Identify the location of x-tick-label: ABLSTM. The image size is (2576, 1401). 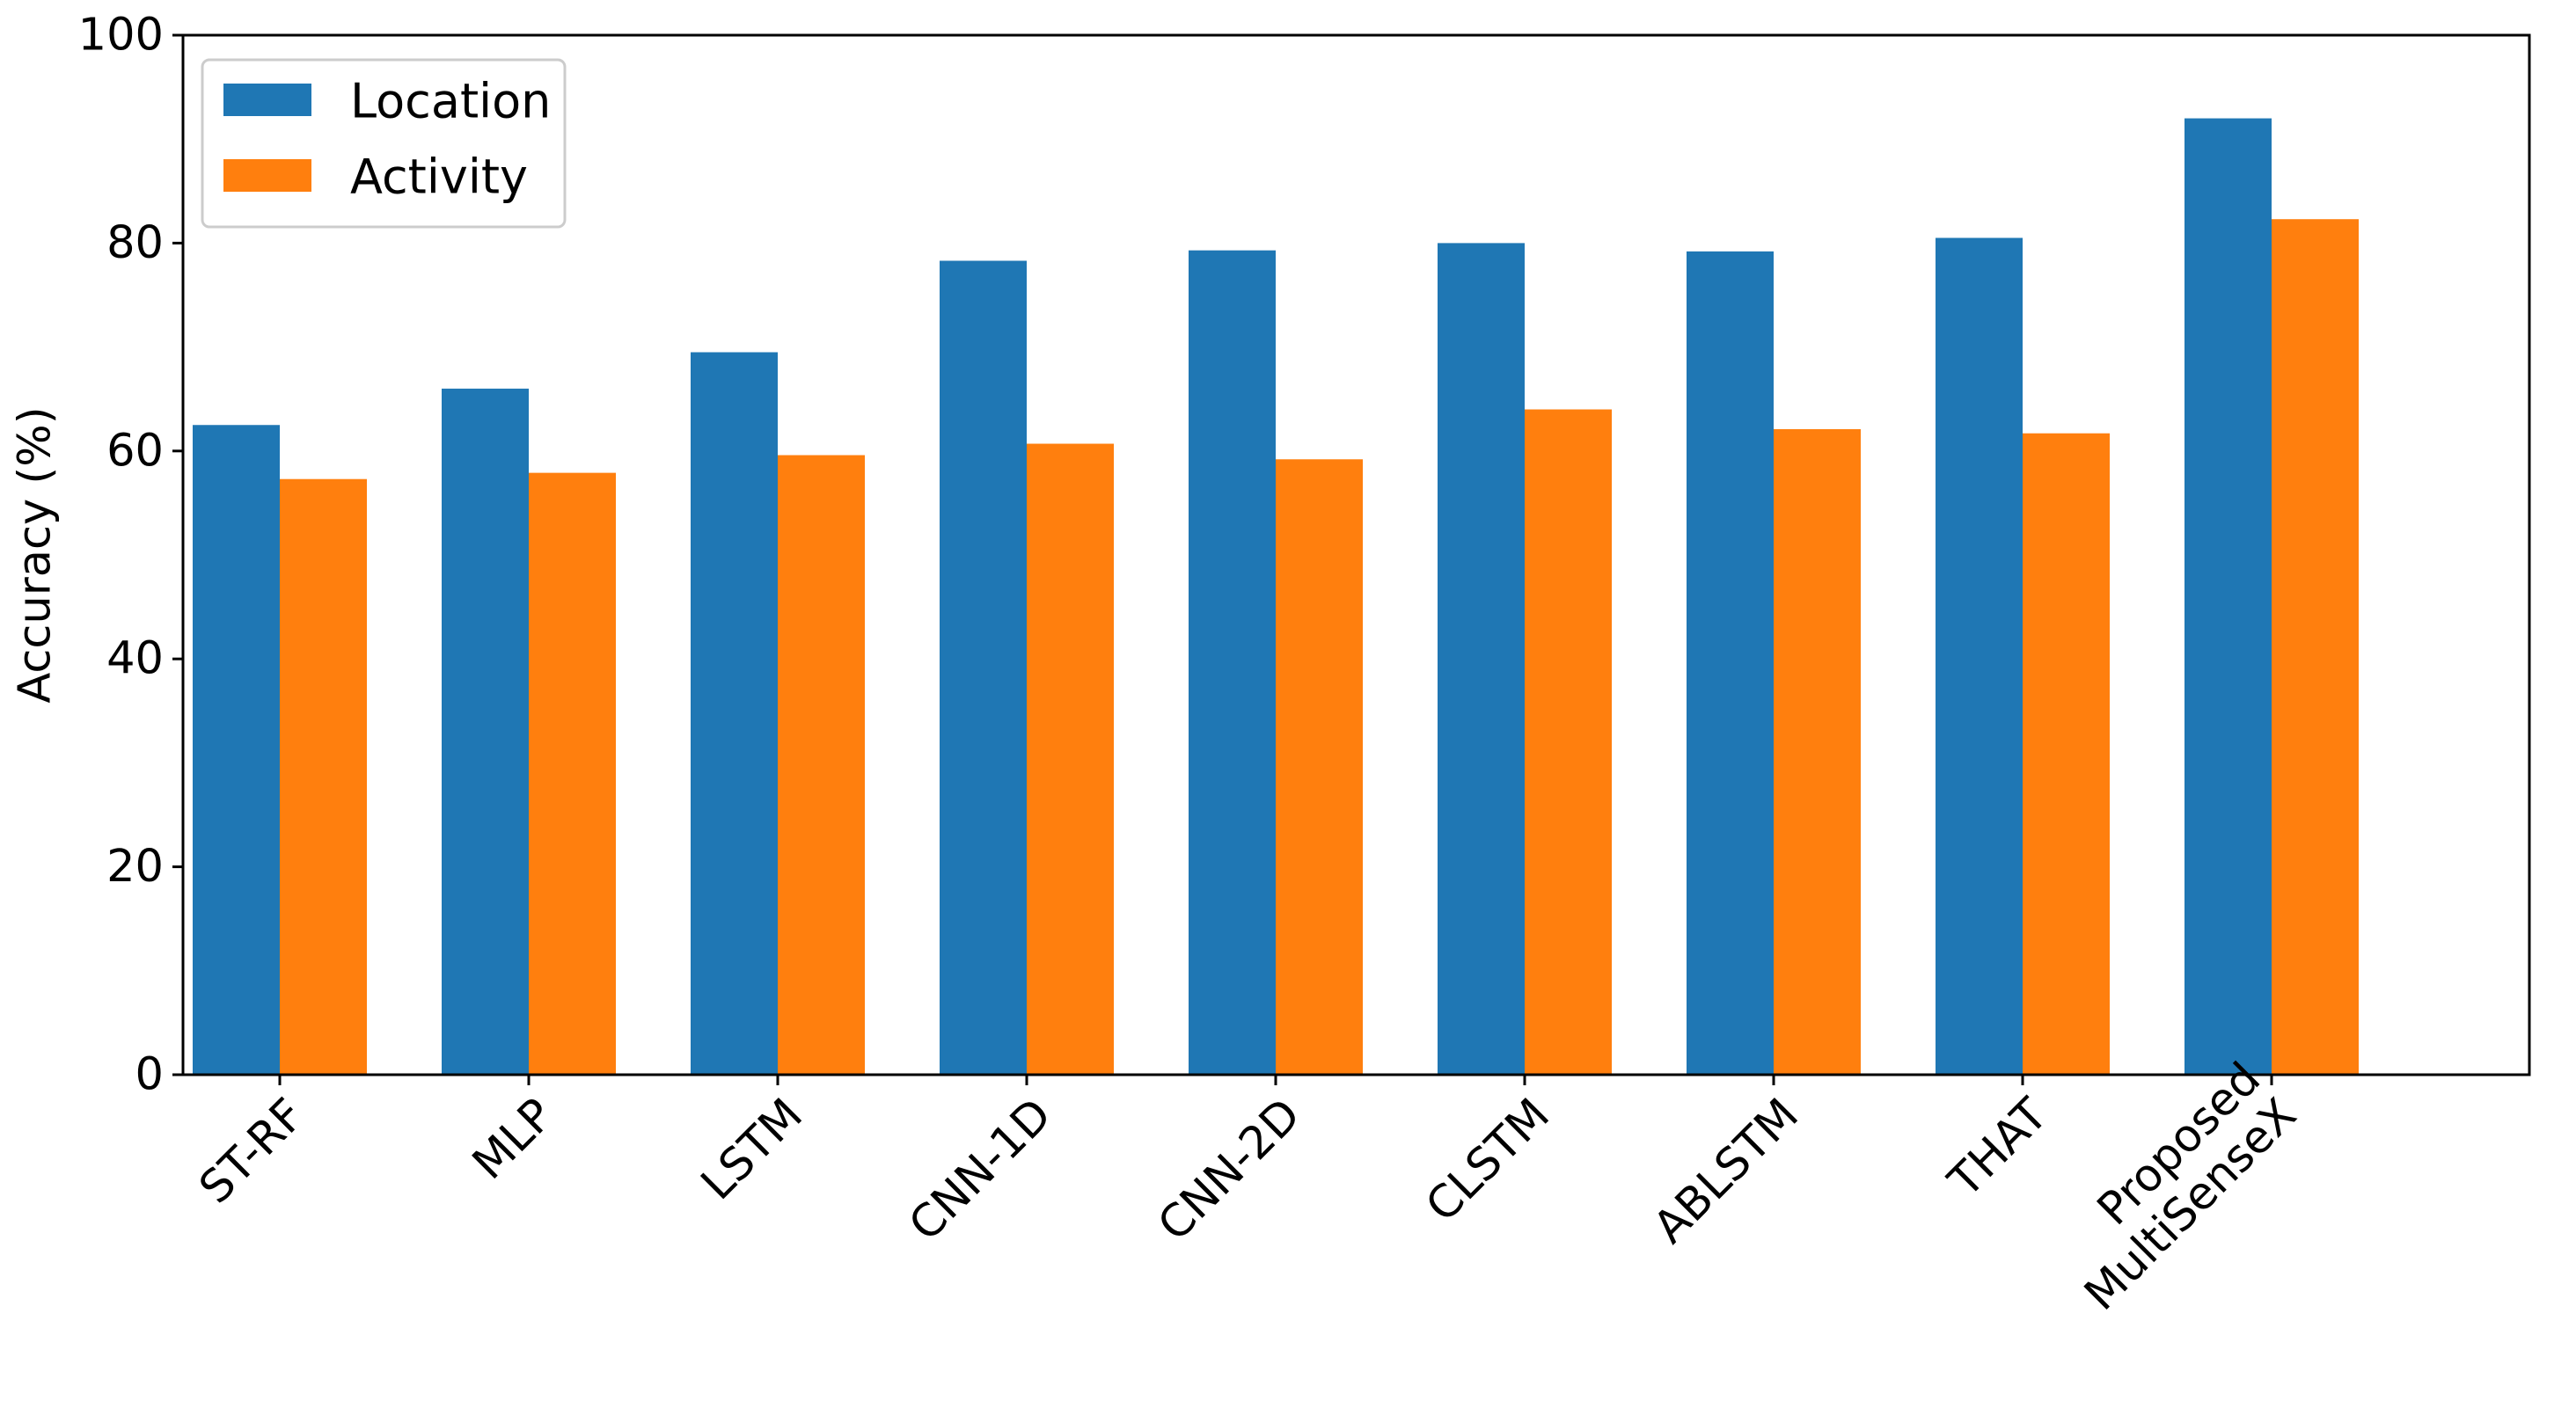
(1726, 1171).